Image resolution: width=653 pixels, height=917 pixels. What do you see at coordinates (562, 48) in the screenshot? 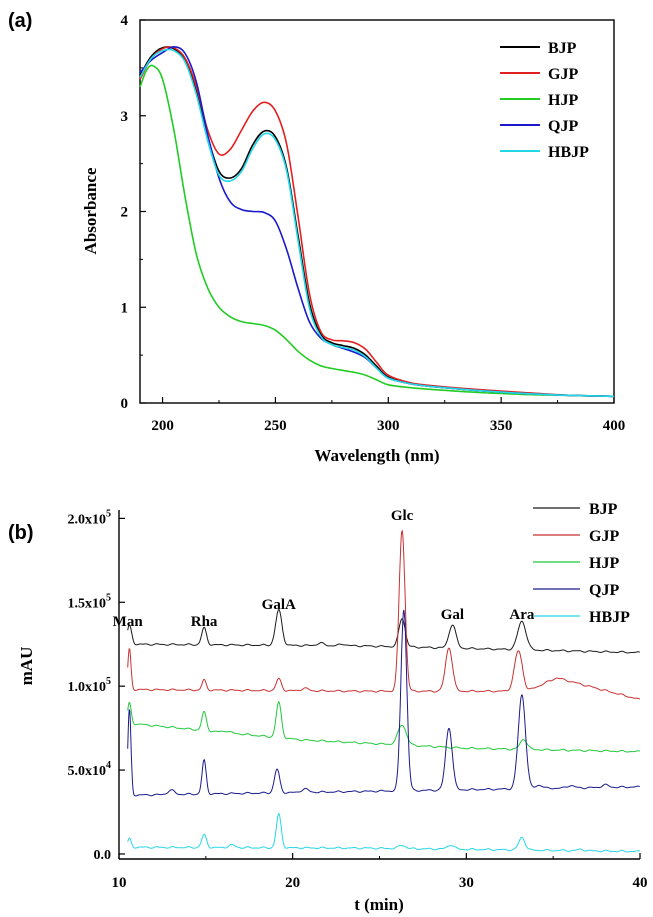
I see `a-legend-label-bjp: BJP` at bounding box center [562, 48].